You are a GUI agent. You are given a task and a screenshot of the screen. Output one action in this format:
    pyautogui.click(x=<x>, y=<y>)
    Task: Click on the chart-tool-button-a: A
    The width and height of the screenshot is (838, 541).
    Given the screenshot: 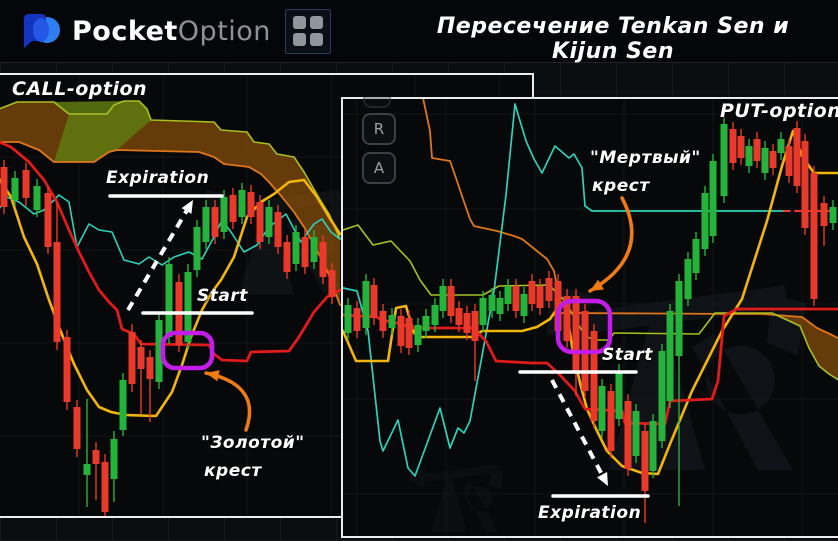 What is the action you would take?
    pyautogui.click(x=379, y=168)
    